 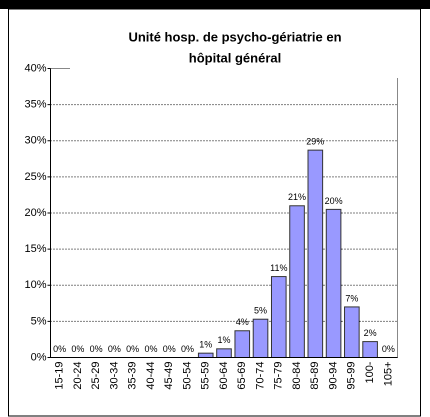 I want to click on value-label: 4%, so click(x=242, y=322).